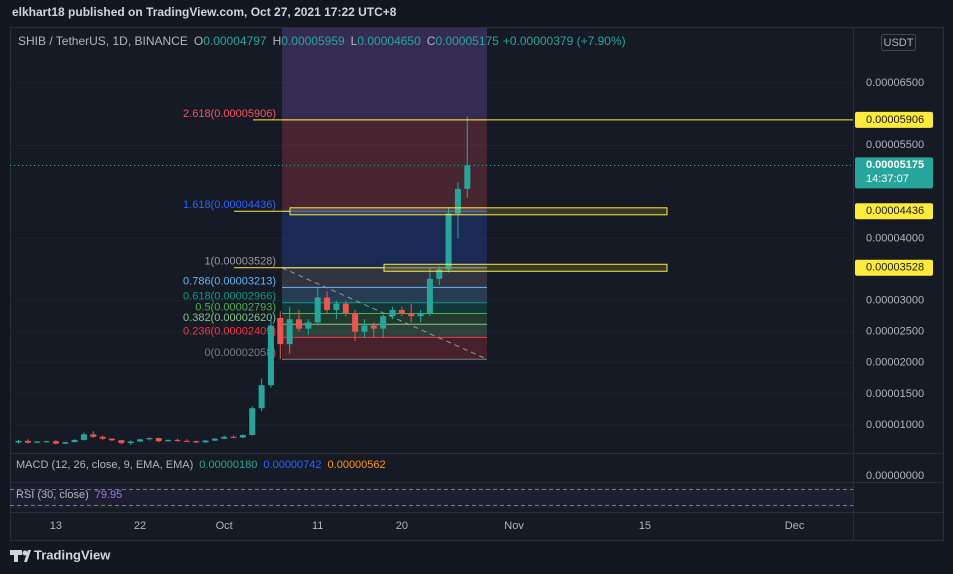  What do you see at coordinates (895, 476) in the screenshot?
I see `macd-zero: 0.00000000` at bounding box center [895, 476].